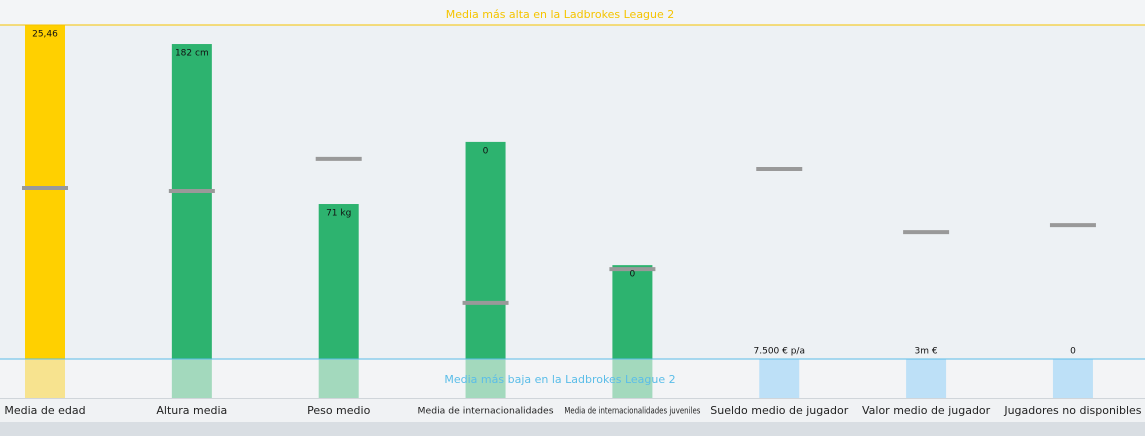 The image size is (1145, 436). I want to click on value-label: 3m €, so click(926, 352).